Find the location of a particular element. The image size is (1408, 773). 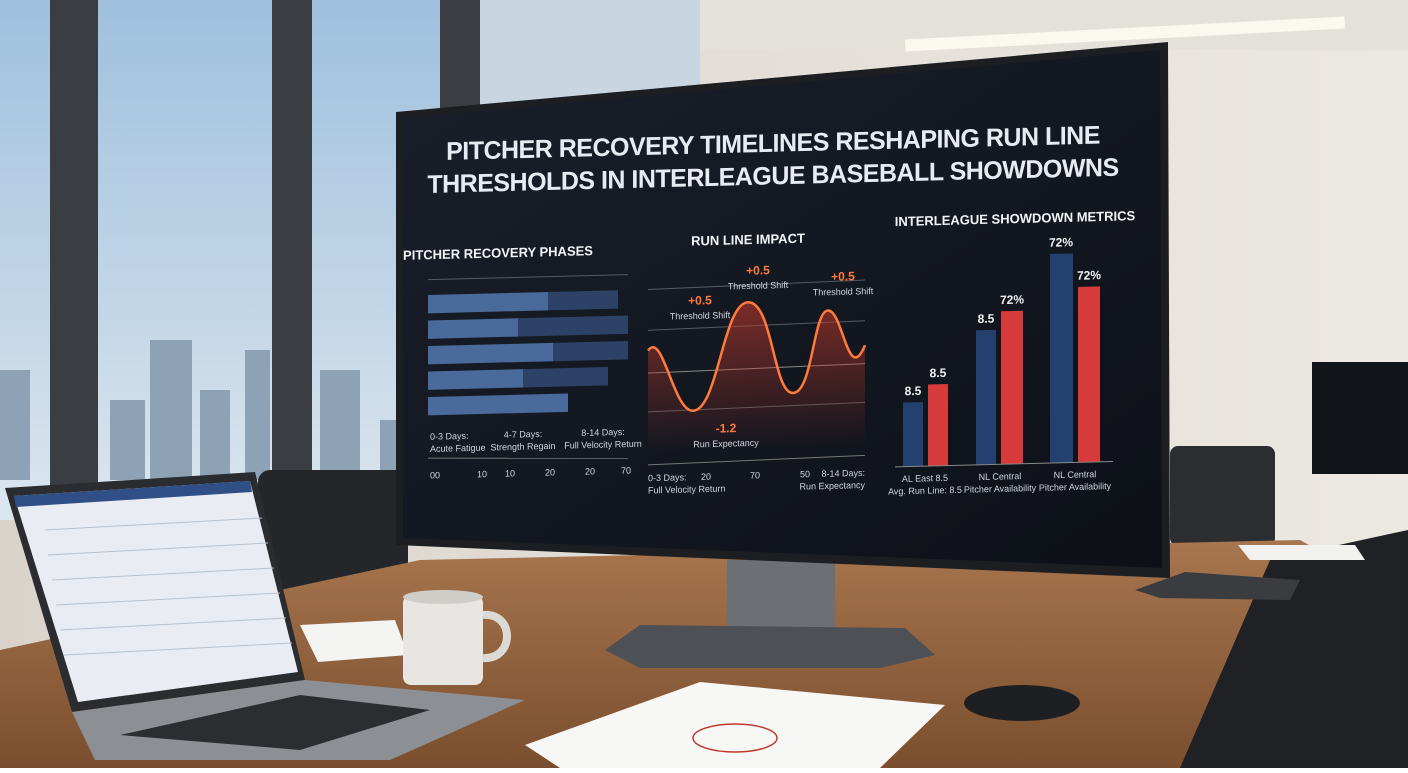

baseball-sketch is located at coordinates (735, 738).